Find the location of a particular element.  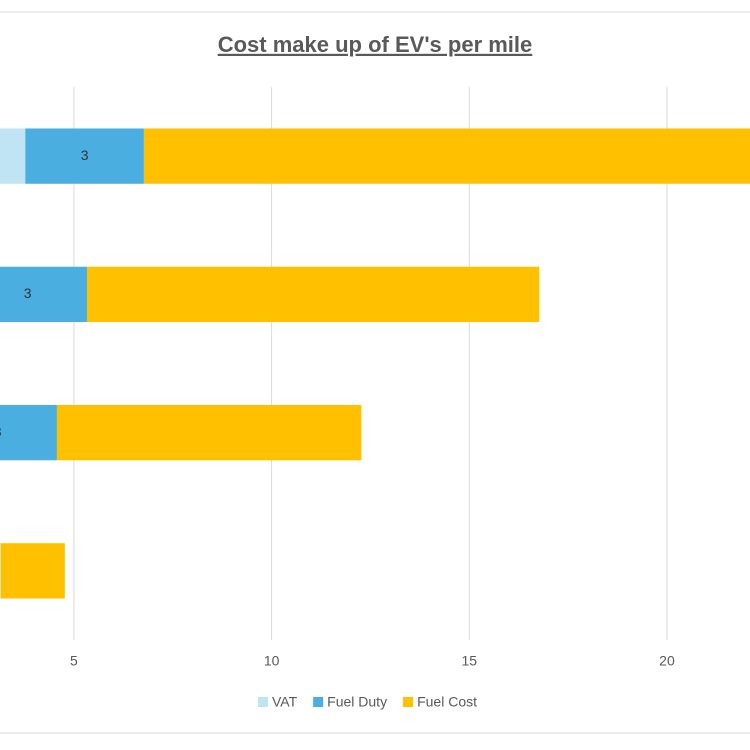

x-tick-label: 10 is located at coordinates (272, 661).